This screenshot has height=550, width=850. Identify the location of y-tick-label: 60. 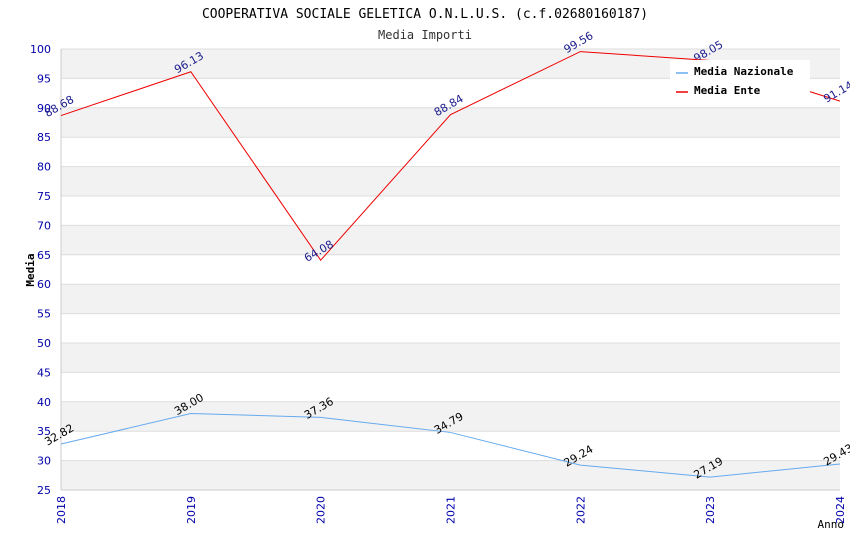
(44, 284).